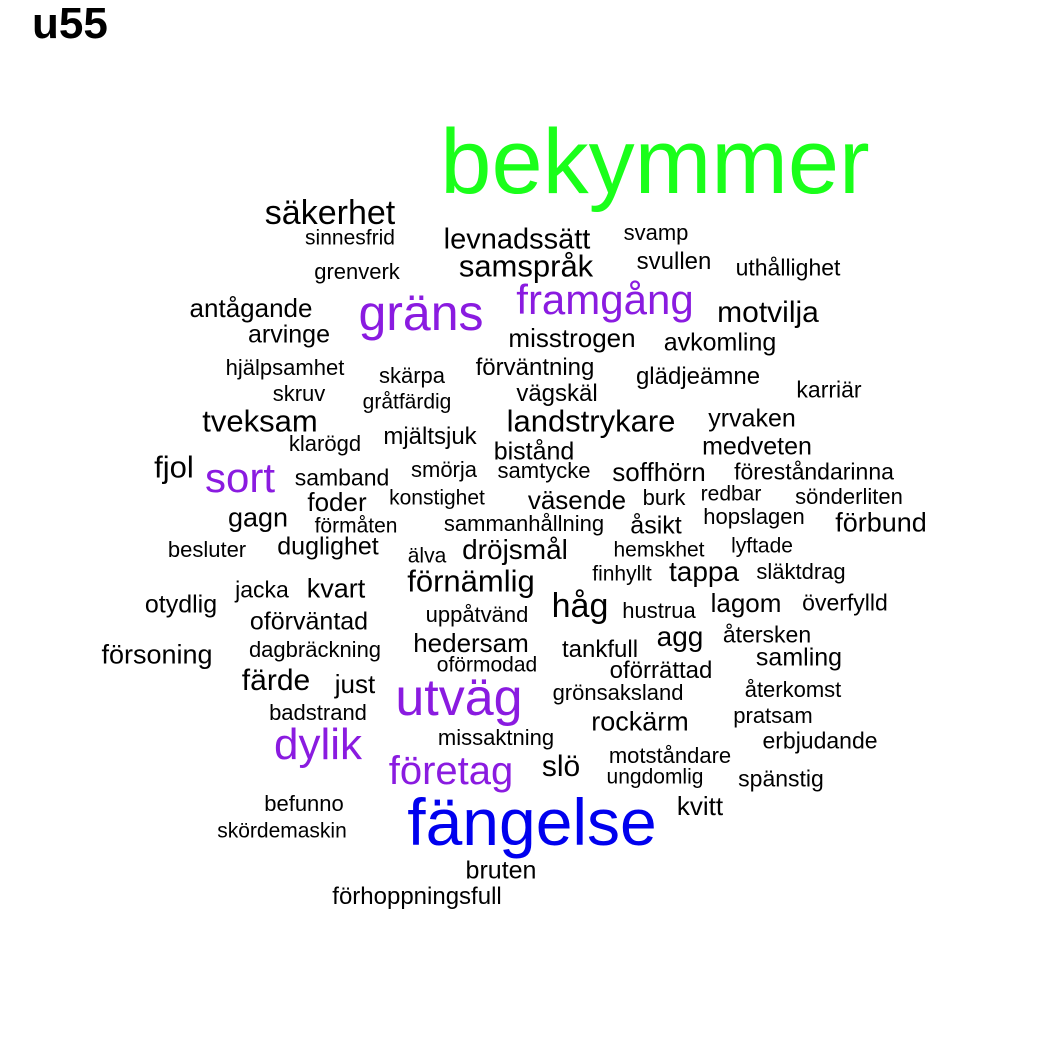 This screenshot has height=1050, width=1050. Describe the element at coordinates (674, 261) in the screenshot. I see `word-svullen: svullen` at that location.